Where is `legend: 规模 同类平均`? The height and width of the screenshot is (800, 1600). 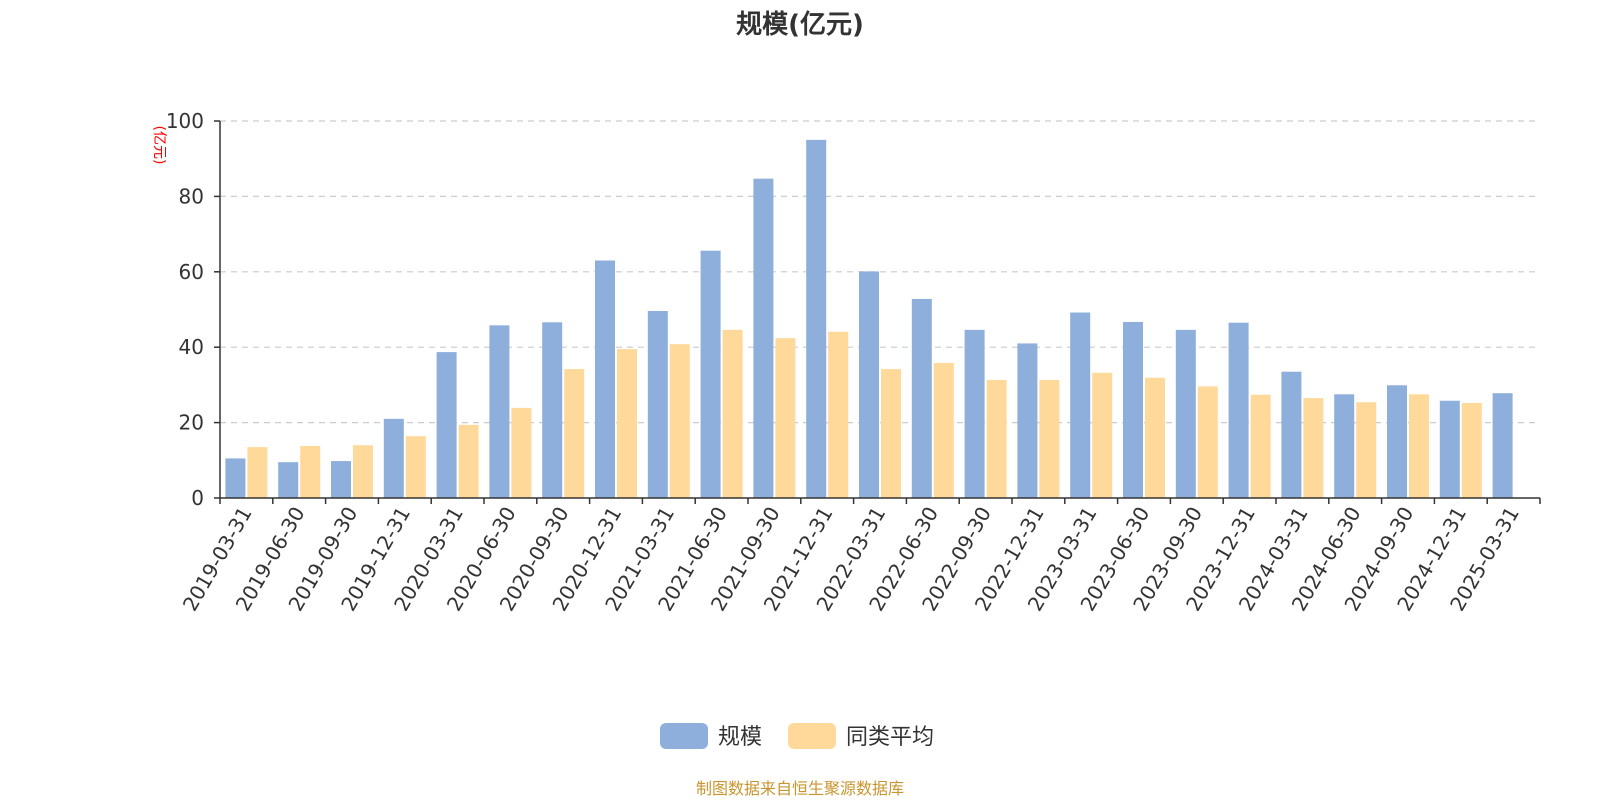
legend: 规模 同类平均 is located at coordinates (797, 736).